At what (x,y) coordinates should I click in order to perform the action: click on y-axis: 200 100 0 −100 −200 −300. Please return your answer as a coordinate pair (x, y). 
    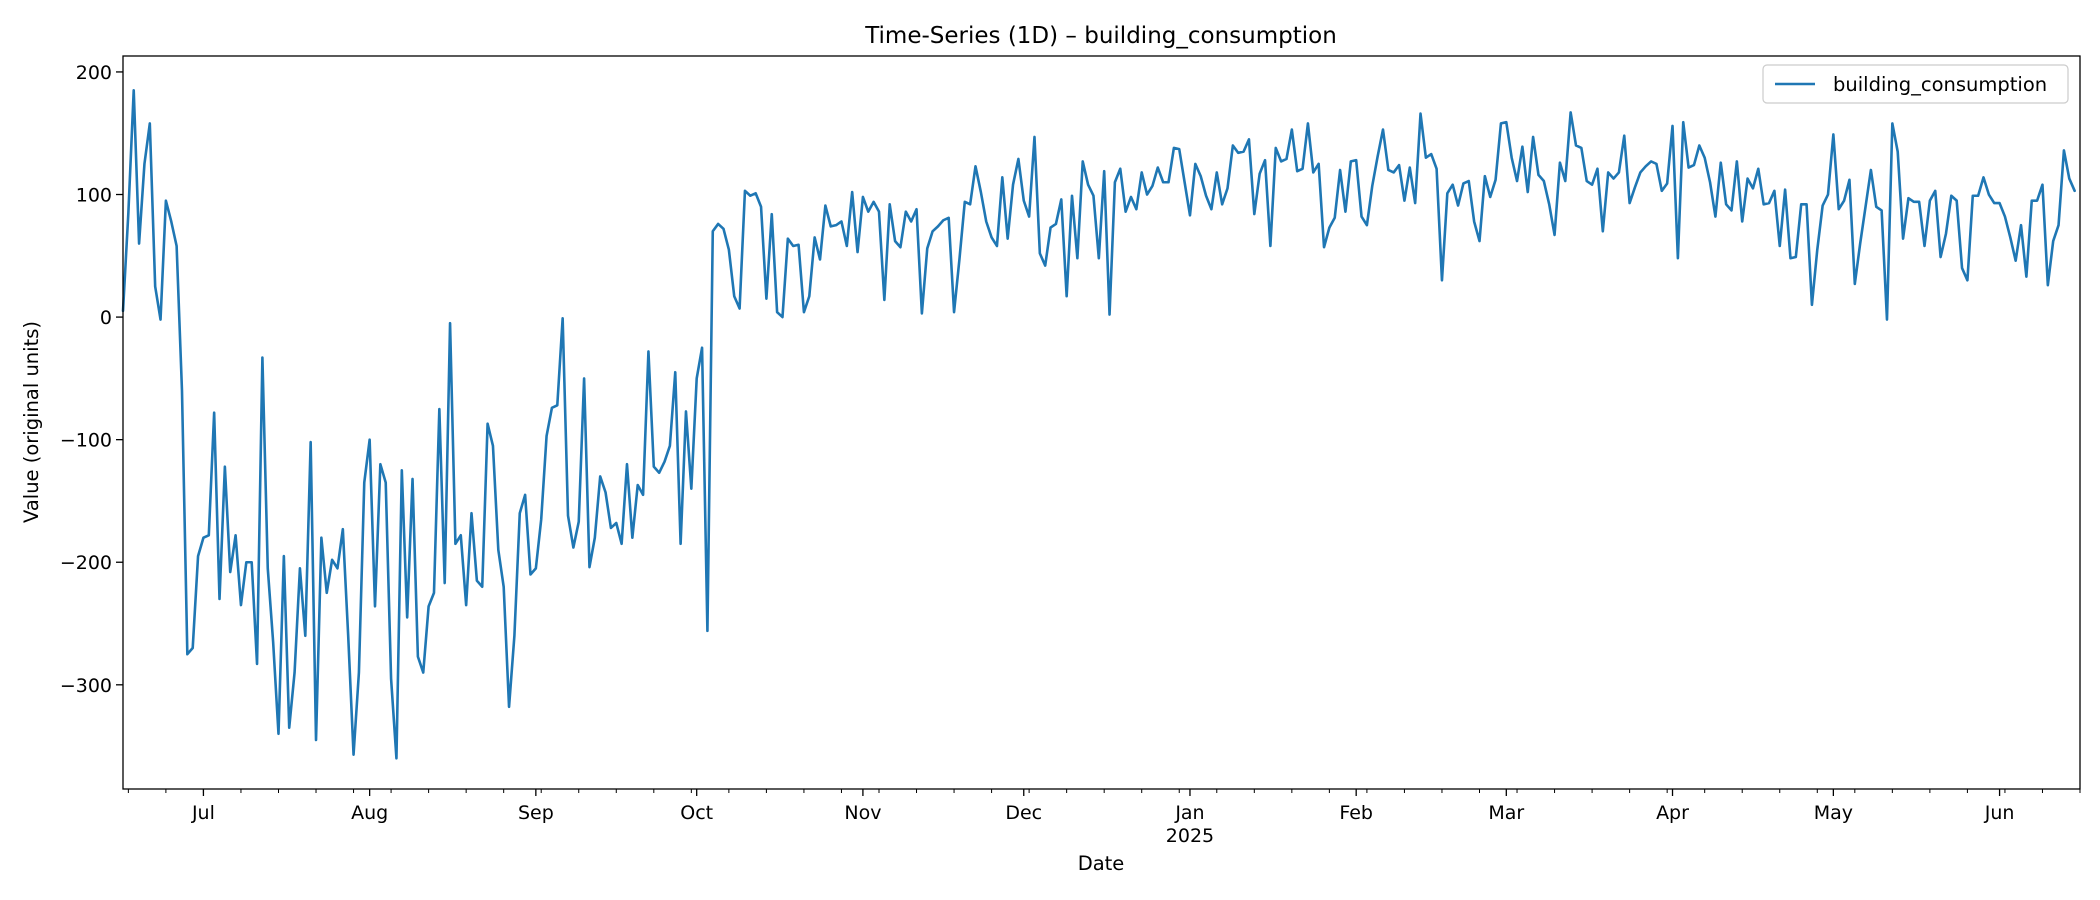
    Looking at the image, I should click on (91, 379).